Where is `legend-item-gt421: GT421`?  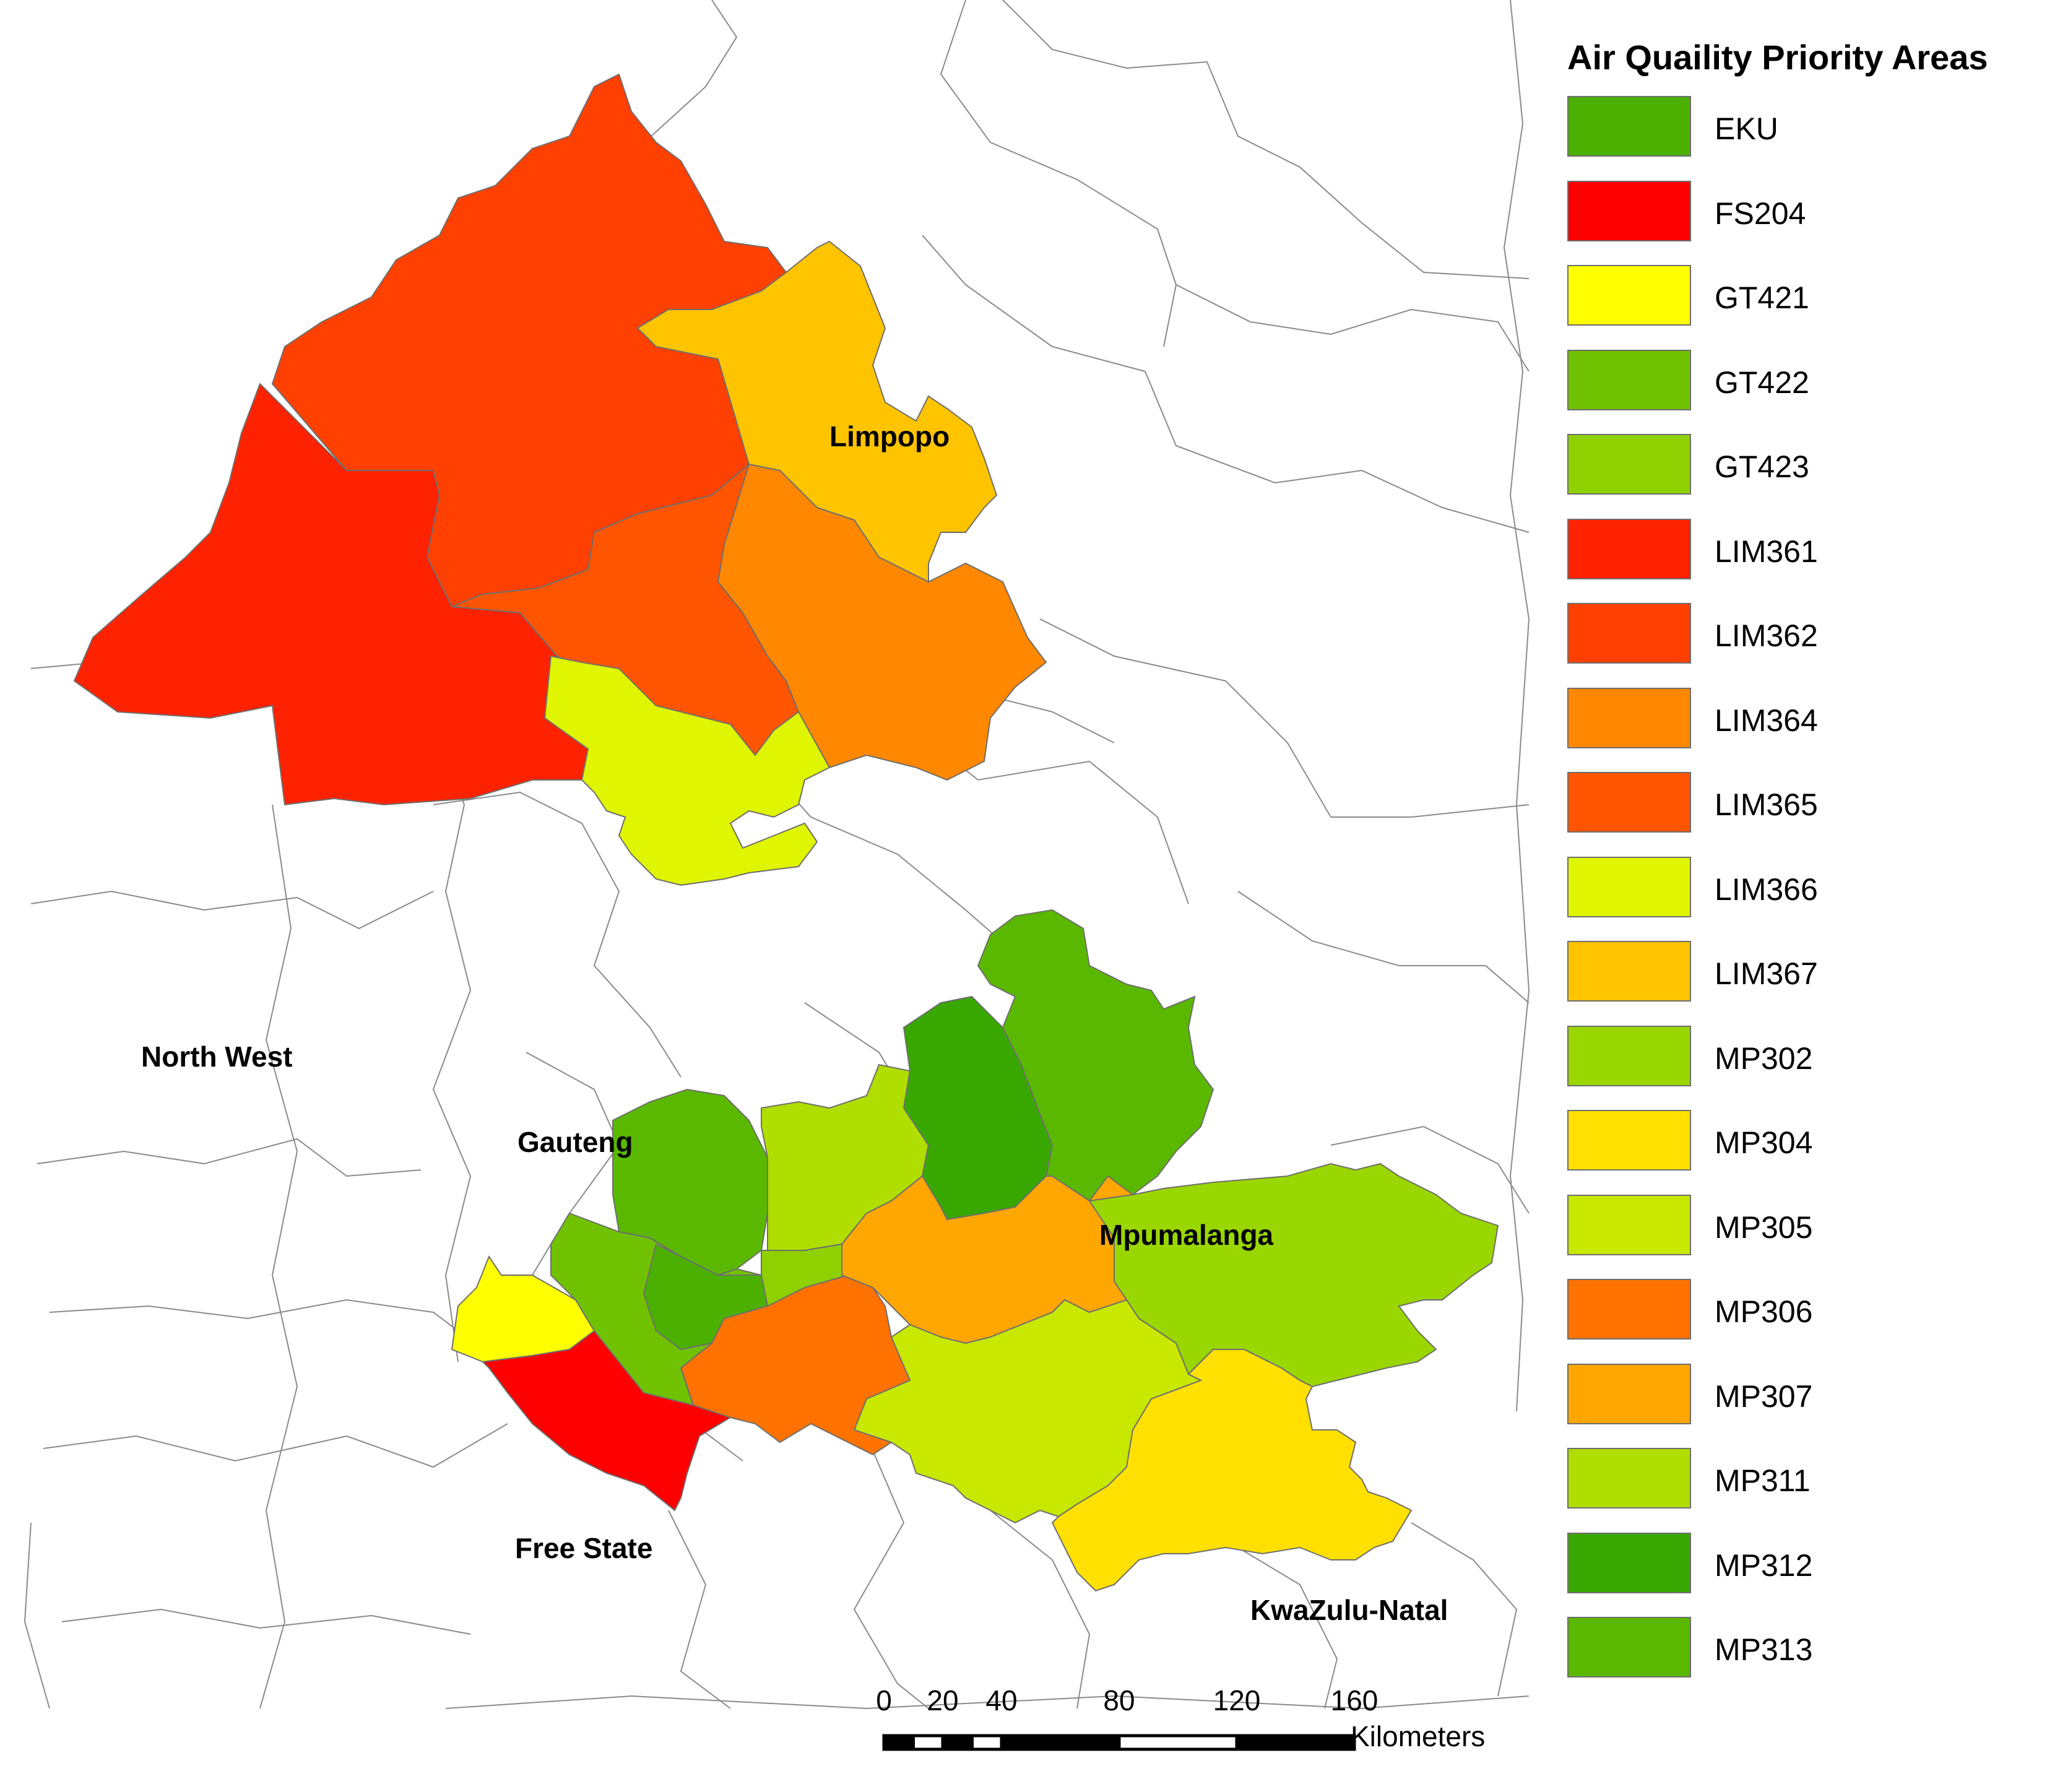 legend-item-gt421: GT421 is located at coordinates (1776, 296).